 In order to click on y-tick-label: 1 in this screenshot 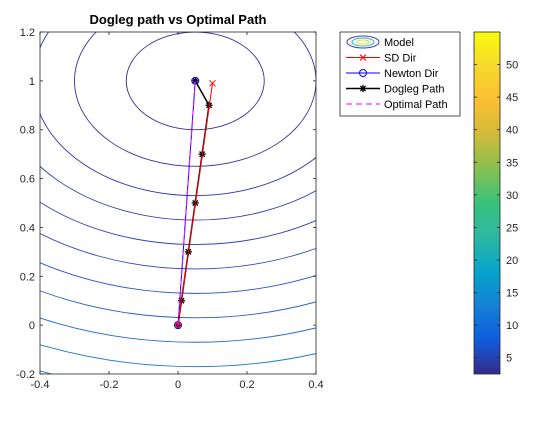, I will do `click(32, 82)`.